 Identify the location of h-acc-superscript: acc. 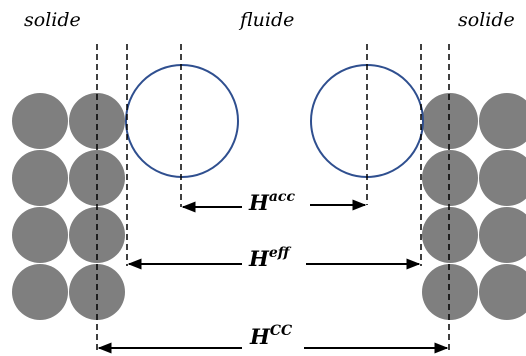
(282, 197).